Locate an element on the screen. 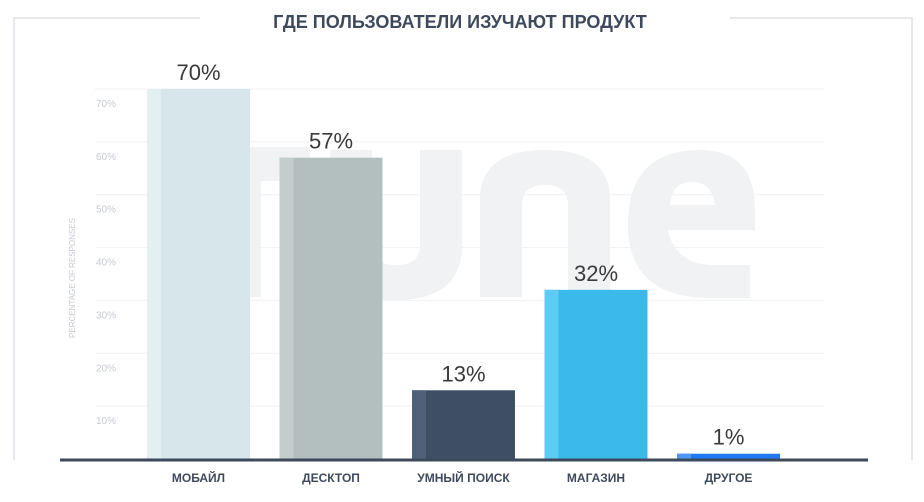 This screenshot has width=924, height=502. category-label: ДЕСКТОП is located at coordinates (331, 478).